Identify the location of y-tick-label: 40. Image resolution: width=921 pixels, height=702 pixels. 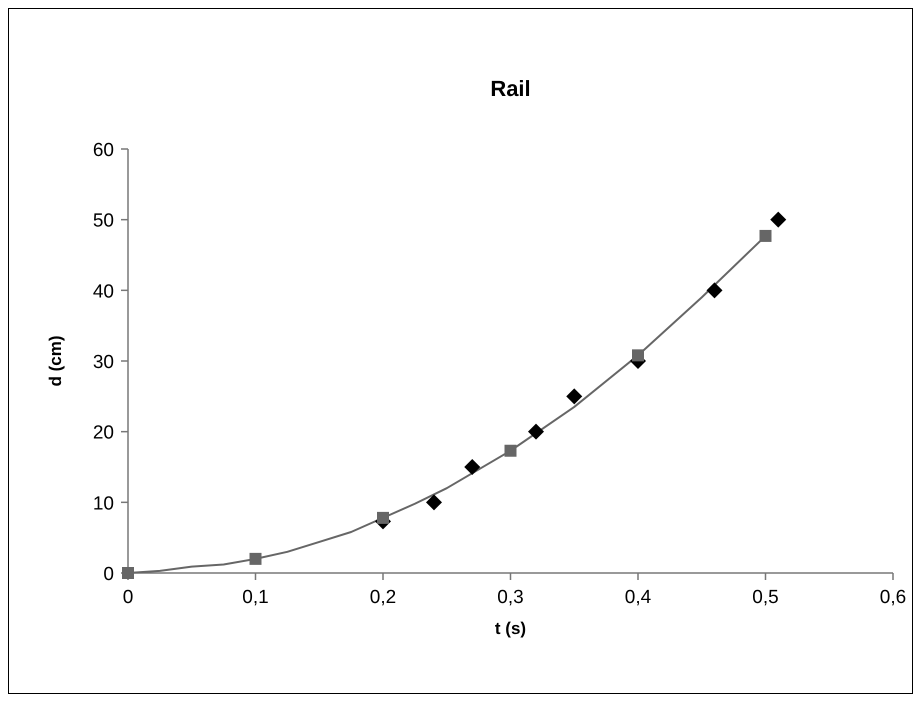
(103, 291).